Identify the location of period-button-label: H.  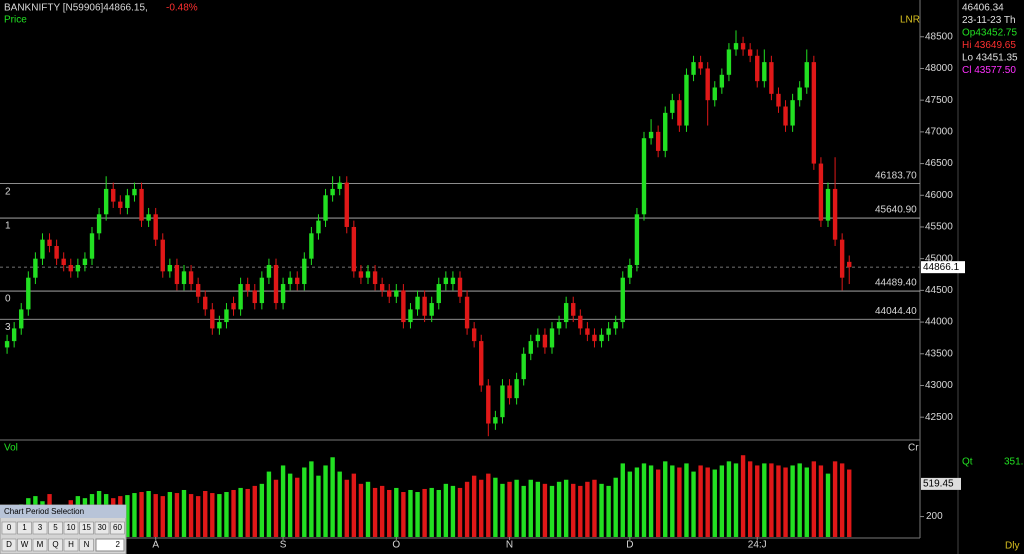
(71, 544).